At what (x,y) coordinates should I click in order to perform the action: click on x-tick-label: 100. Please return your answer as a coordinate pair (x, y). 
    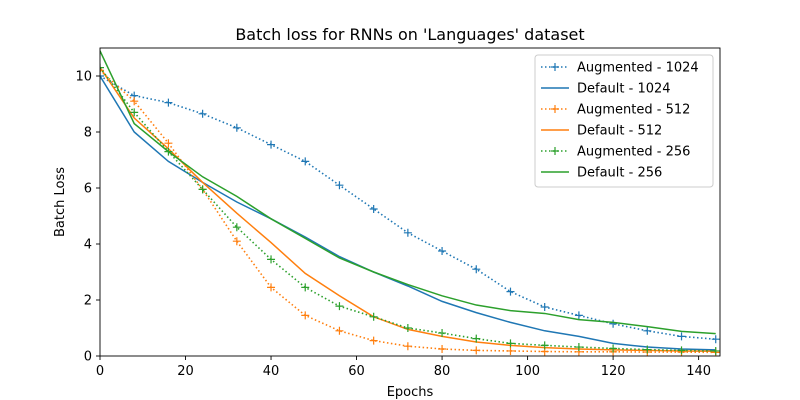
    Looking at the image, I should click on (527, 371).